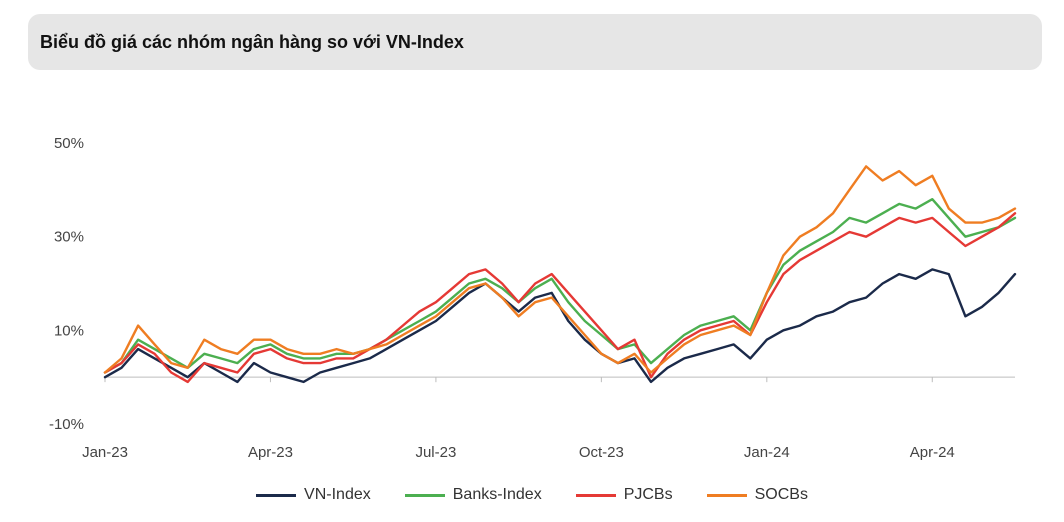 This screenshot has height=522, width=1064. What do you see at coordinates (932, 452) in the screenshot?
I see `x-tick-label: Apr-24` at bounding box center [932, 452].